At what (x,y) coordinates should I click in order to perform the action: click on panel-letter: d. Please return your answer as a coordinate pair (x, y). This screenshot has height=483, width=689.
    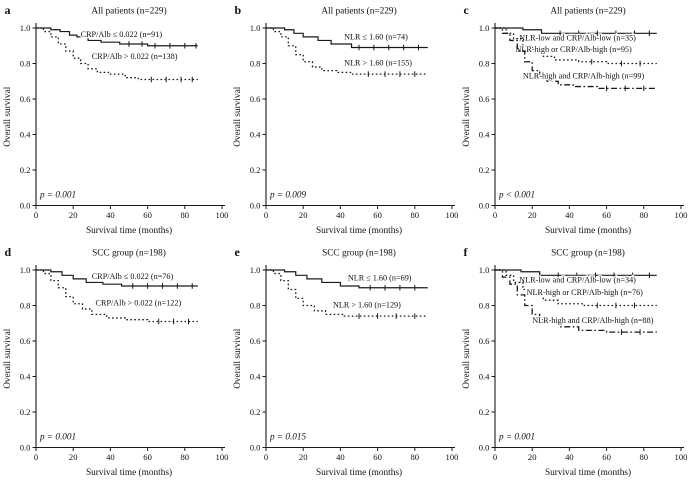
    Looking at the image, I should click on (7, 252).